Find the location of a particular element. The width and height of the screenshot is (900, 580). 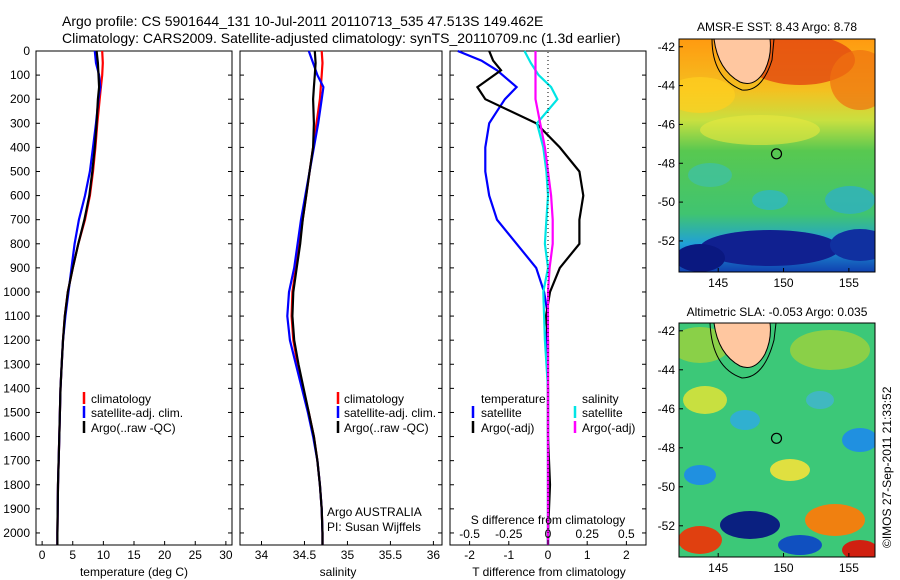

x-tick-label: 15 is located at coordinates (134, 555).